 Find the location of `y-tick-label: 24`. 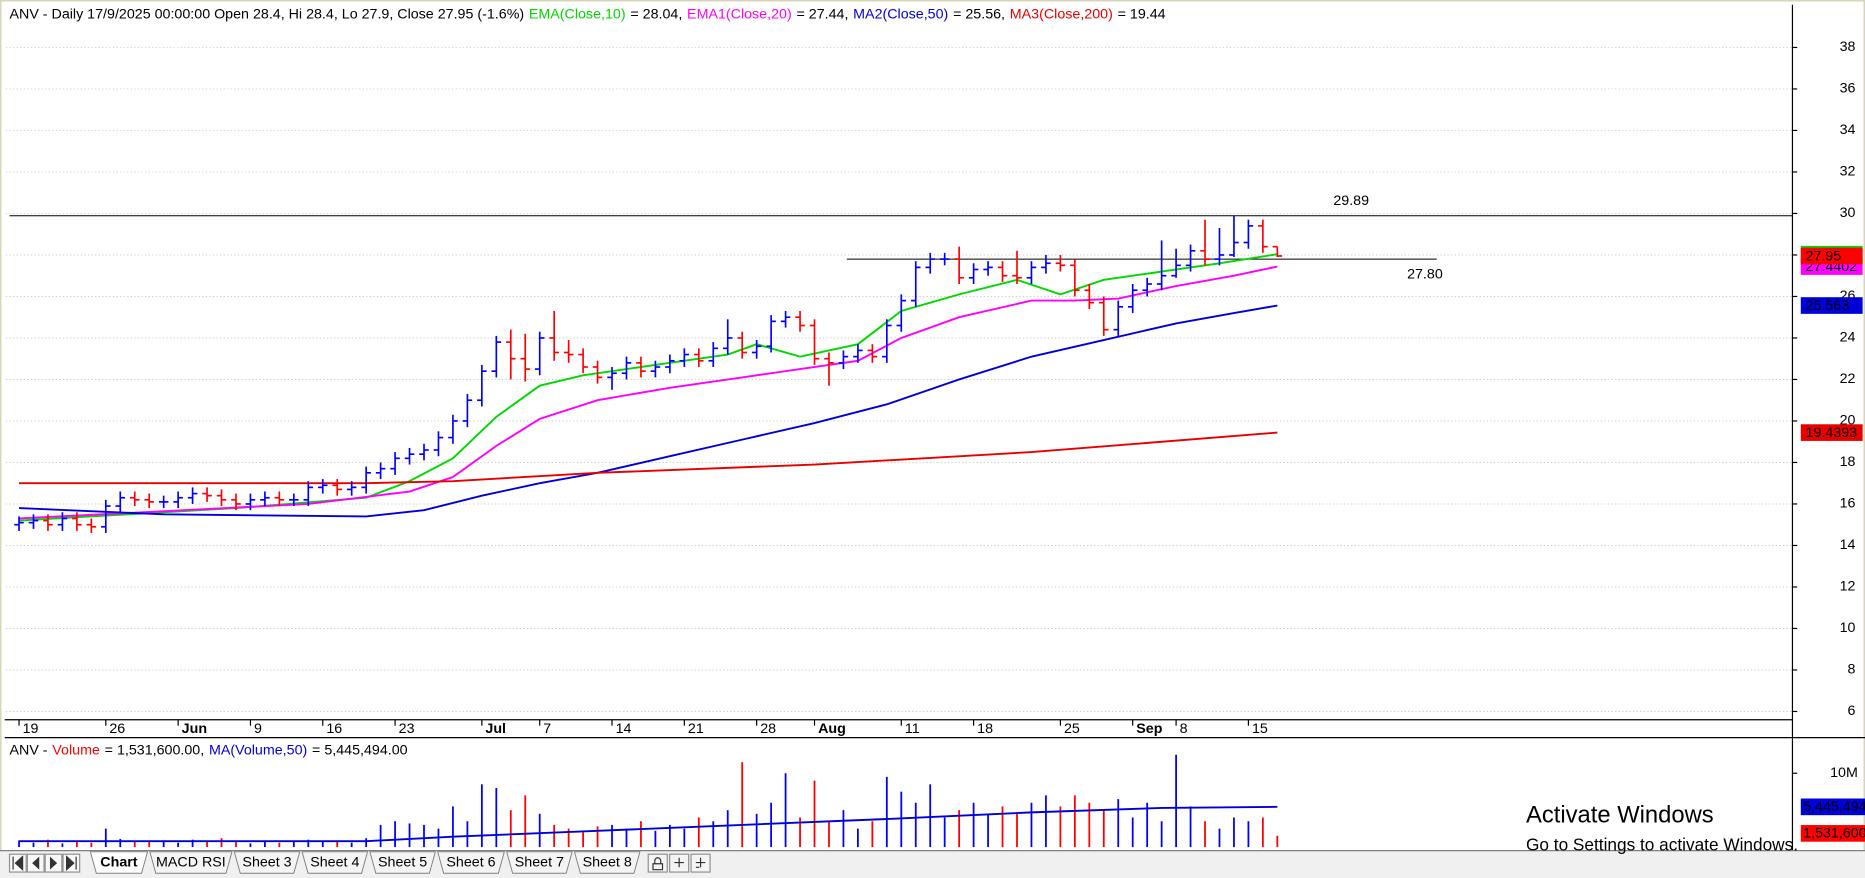

y-tick-label: 24 is located at coordinates (1848, 338).